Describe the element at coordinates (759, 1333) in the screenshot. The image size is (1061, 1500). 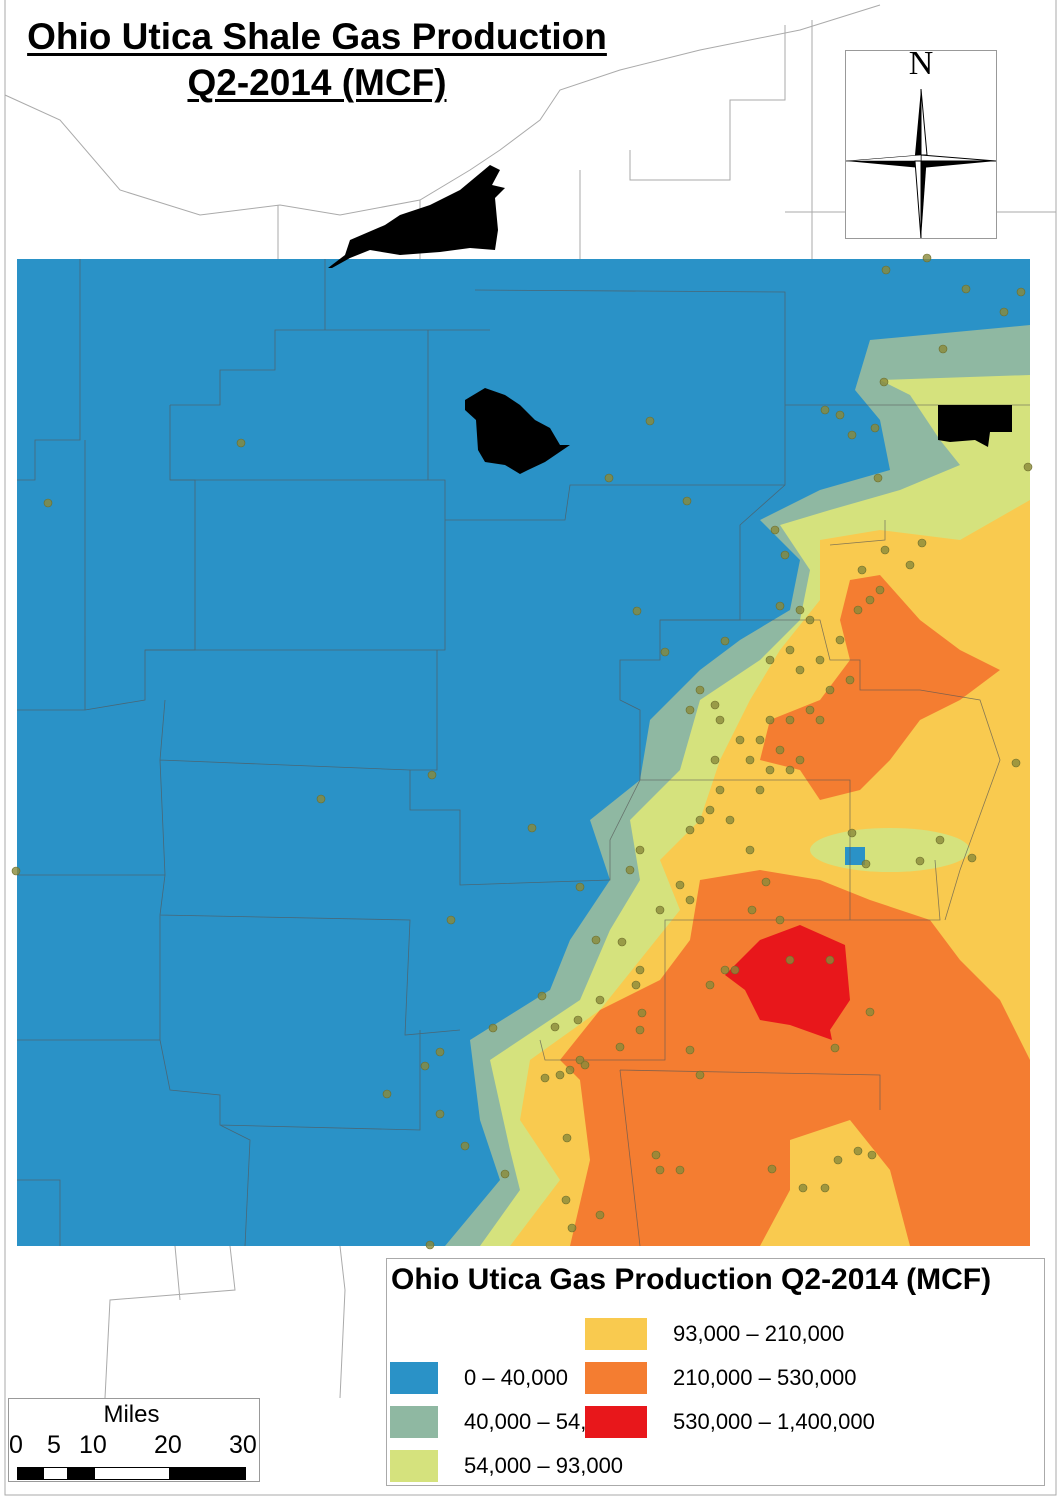
I see `legend-label: 93,000 – 210,000` at that location.